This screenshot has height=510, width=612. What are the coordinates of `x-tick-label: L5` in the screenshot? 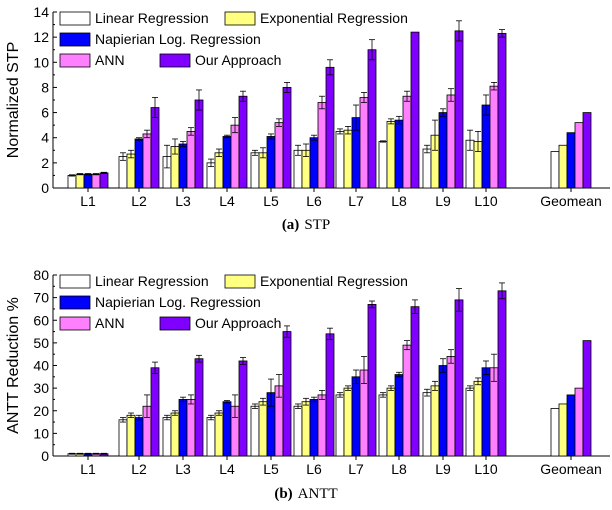 It's located at (271, 469).